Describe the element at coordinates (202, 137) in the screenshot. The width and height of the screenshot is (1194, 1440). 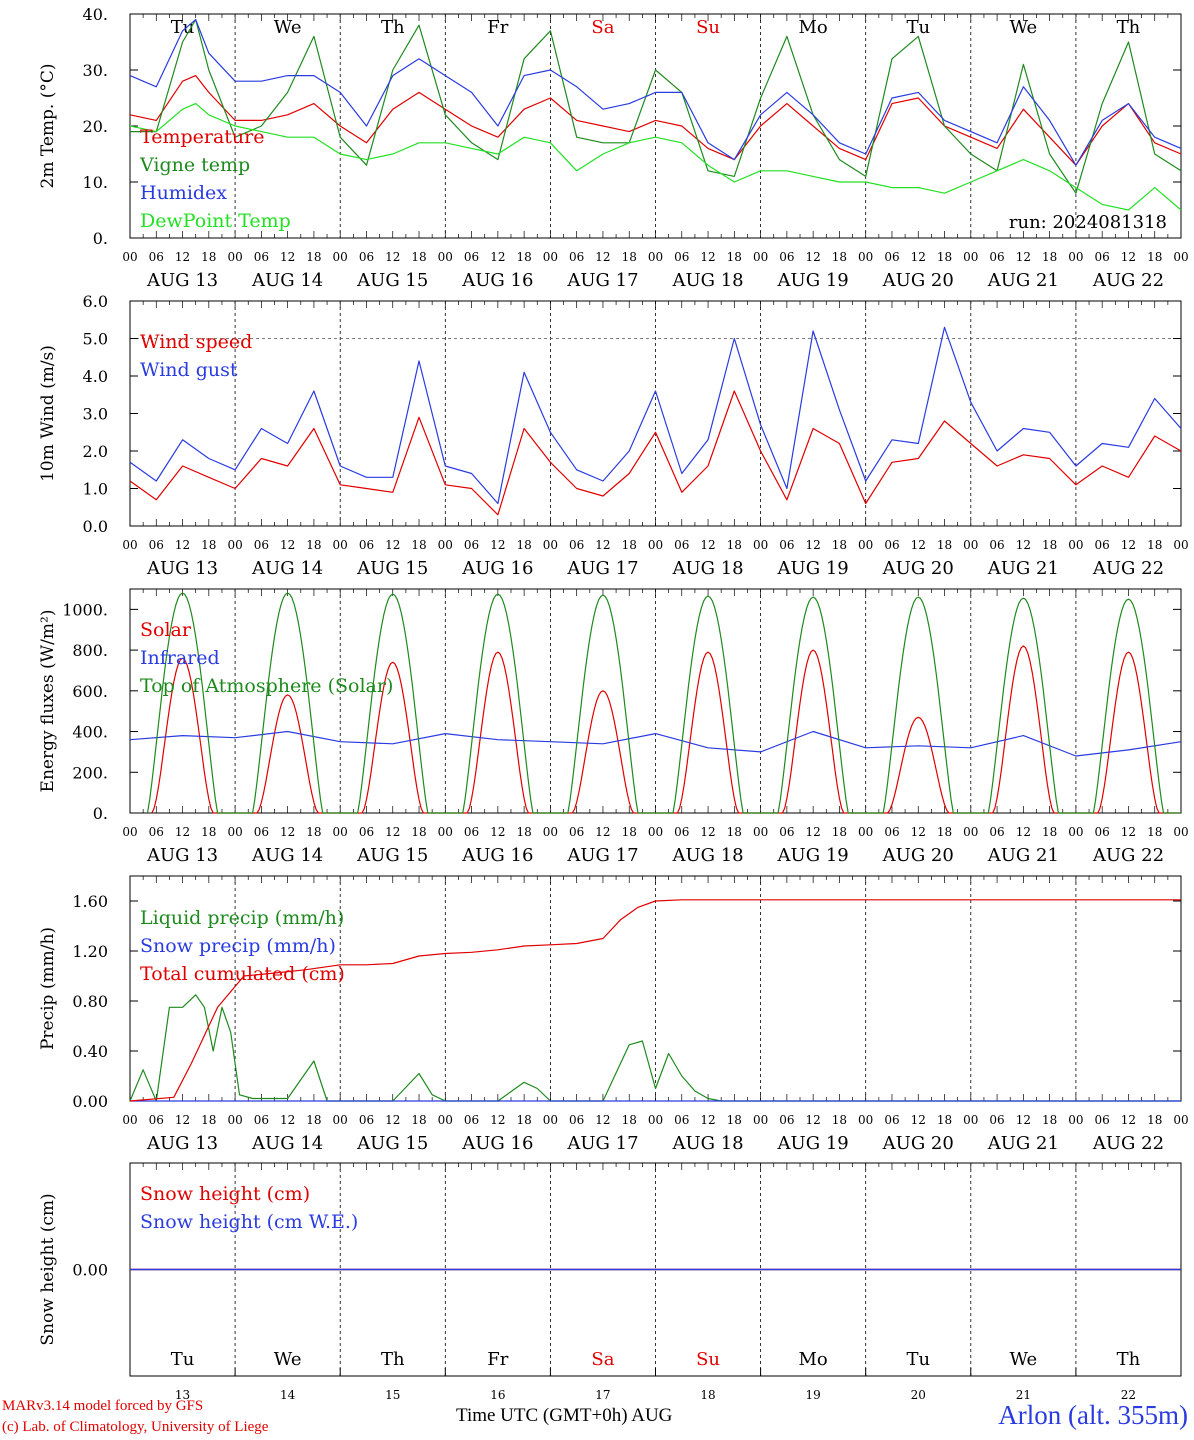
I see `legend-entry: Temperature` at that location.